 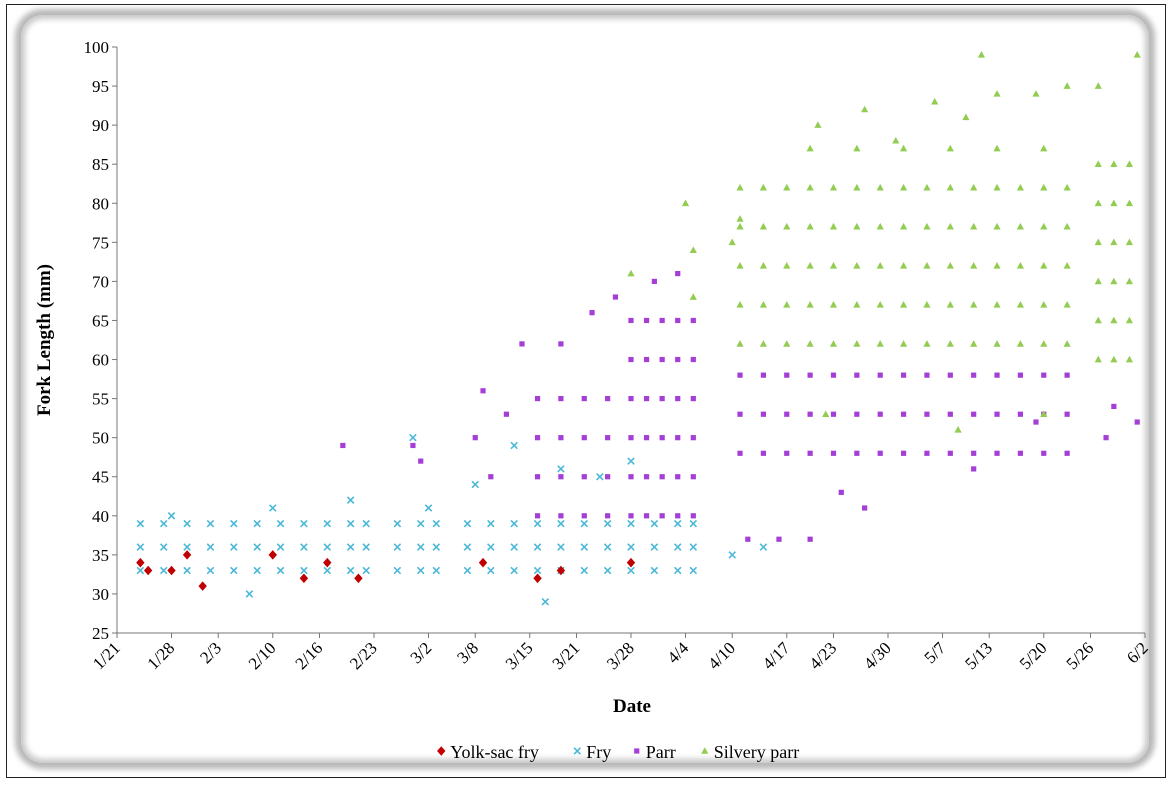 What do you see at coordinates (632, 706) in the screenshot?
I see `x-axis-title: Date` at bounding box center [632, 706].